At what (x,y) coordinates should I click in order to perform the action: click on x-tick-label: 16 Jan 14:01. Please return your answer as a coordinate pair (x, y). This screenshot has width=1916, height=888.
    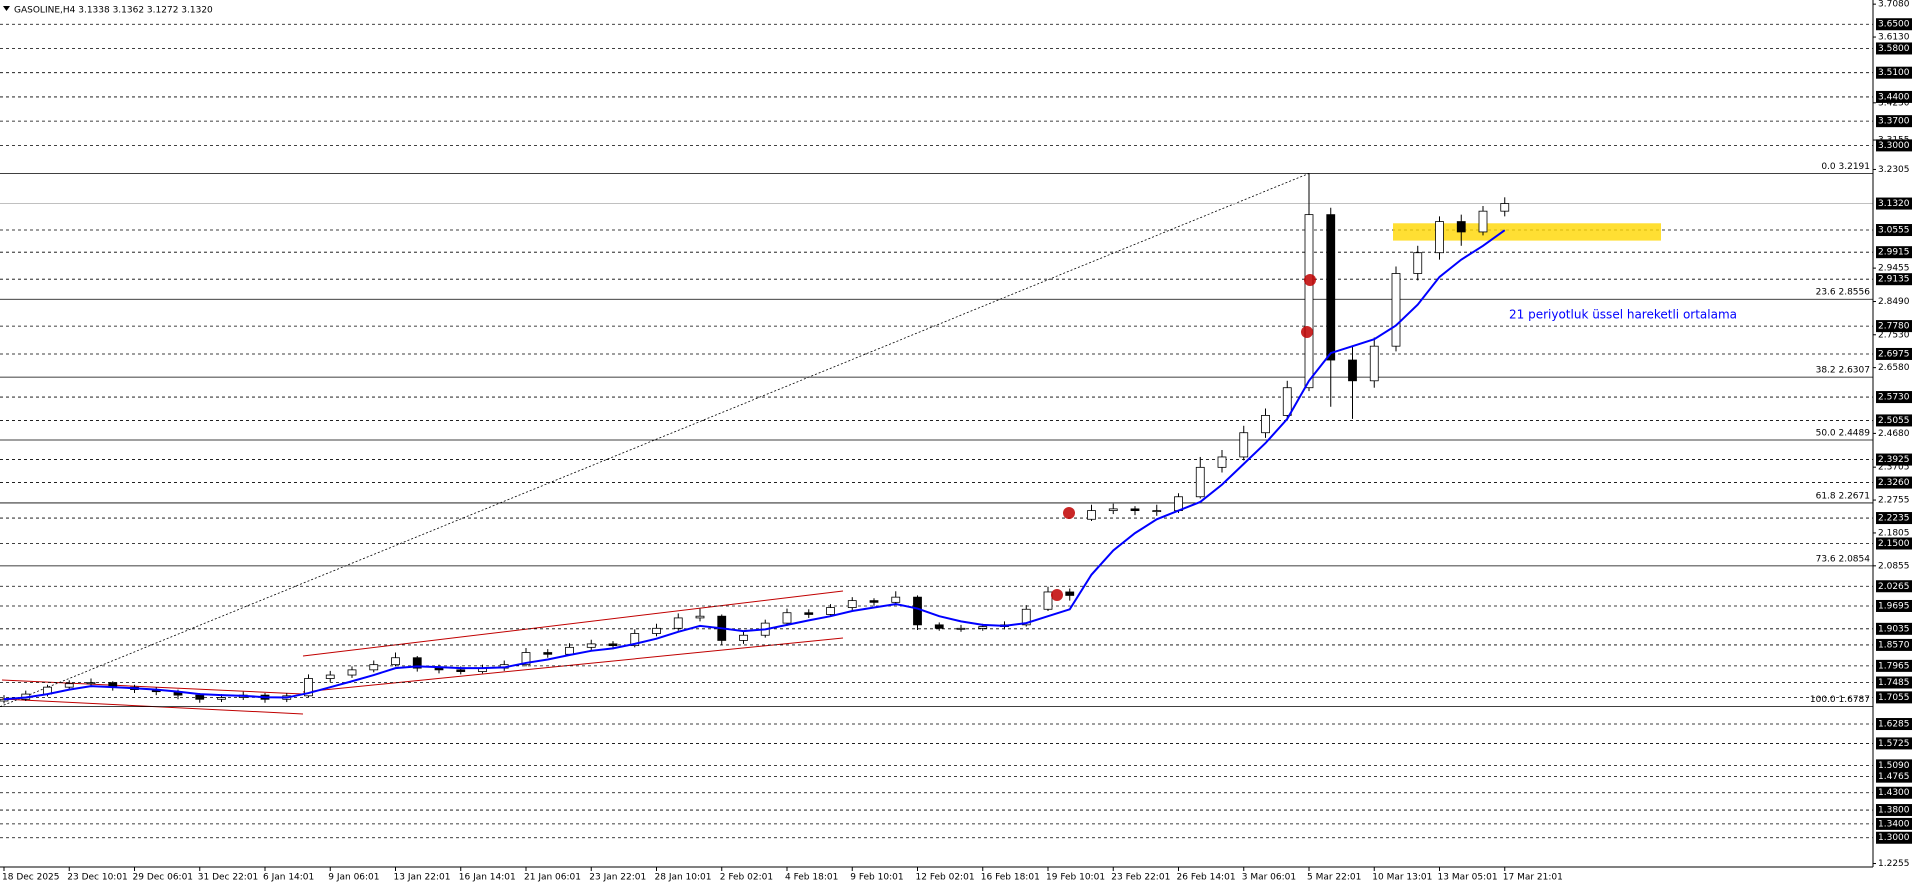
    Looking at the image, I should click on (487, 878).